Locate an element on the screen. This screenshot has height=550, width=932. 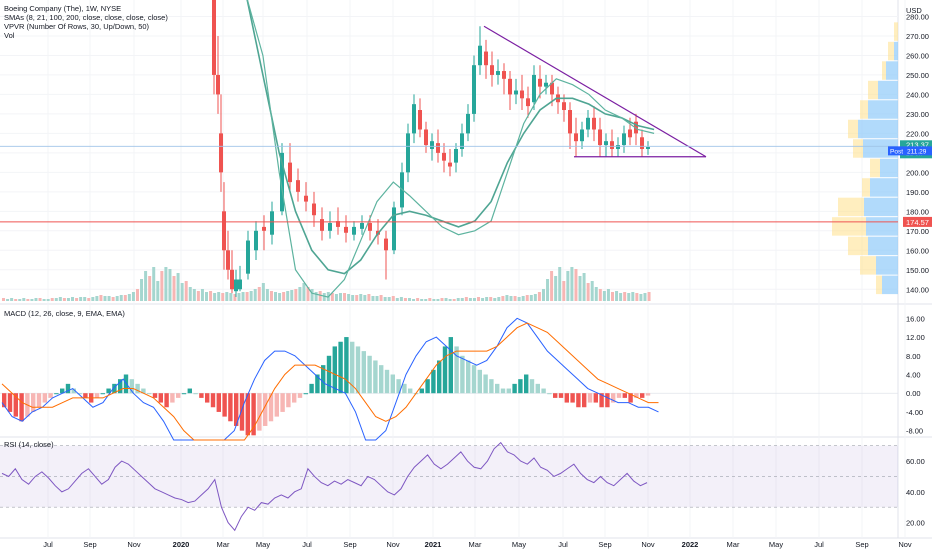
symbol-title: Boeing Company (The), 1W, NYSE is located at coordinates (63, 8).